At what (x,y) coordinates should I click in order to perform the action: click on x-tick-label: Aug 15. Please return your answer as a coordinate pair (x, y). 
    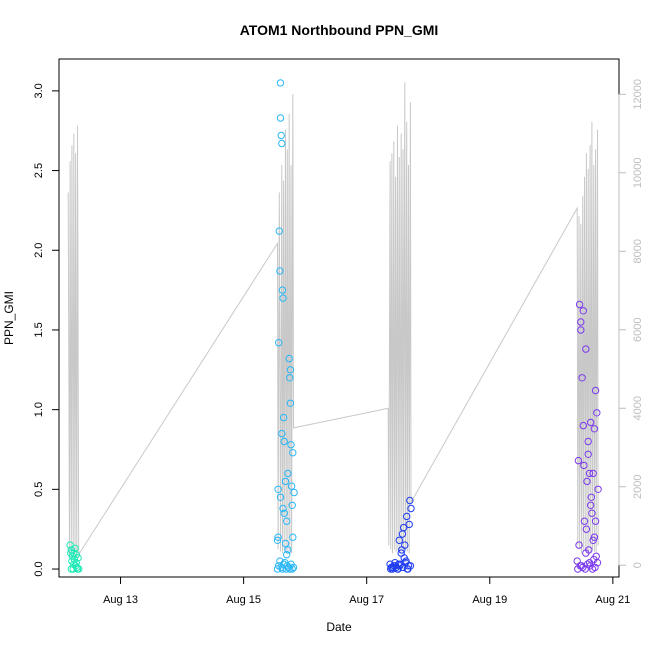
    Looking at the image, I should click on (243, 600).